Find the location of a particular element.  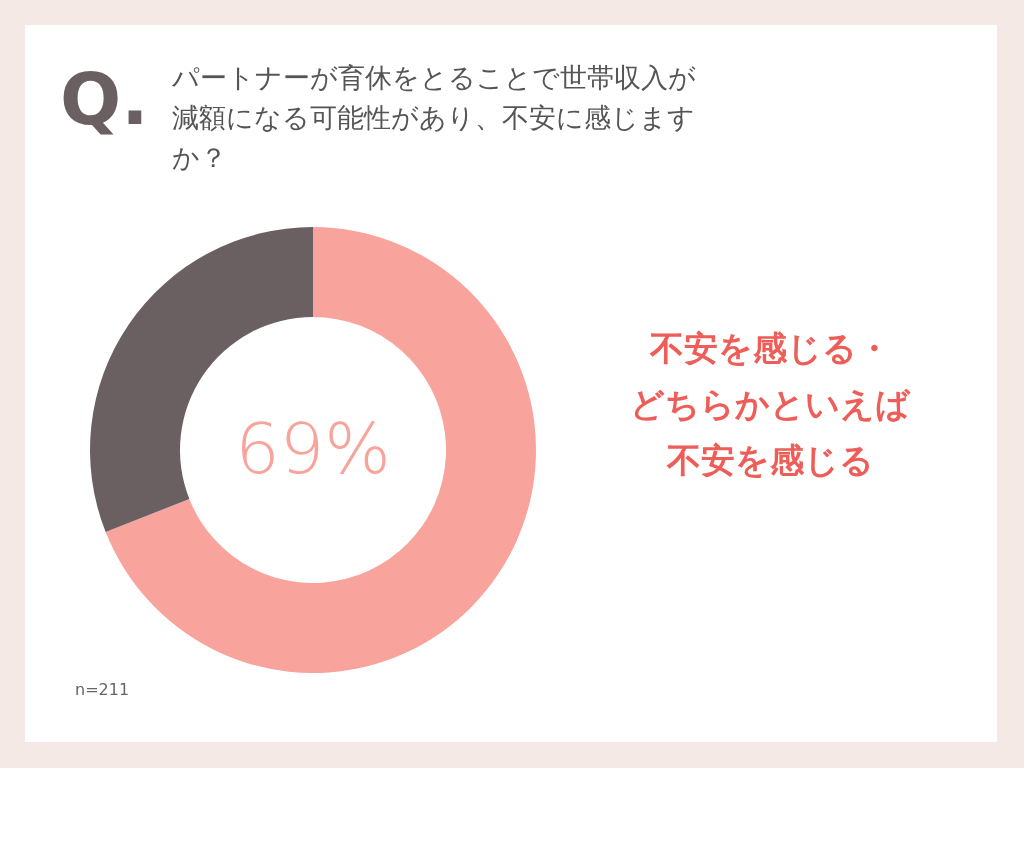

text: Q. is located at coordinates (104, 99).